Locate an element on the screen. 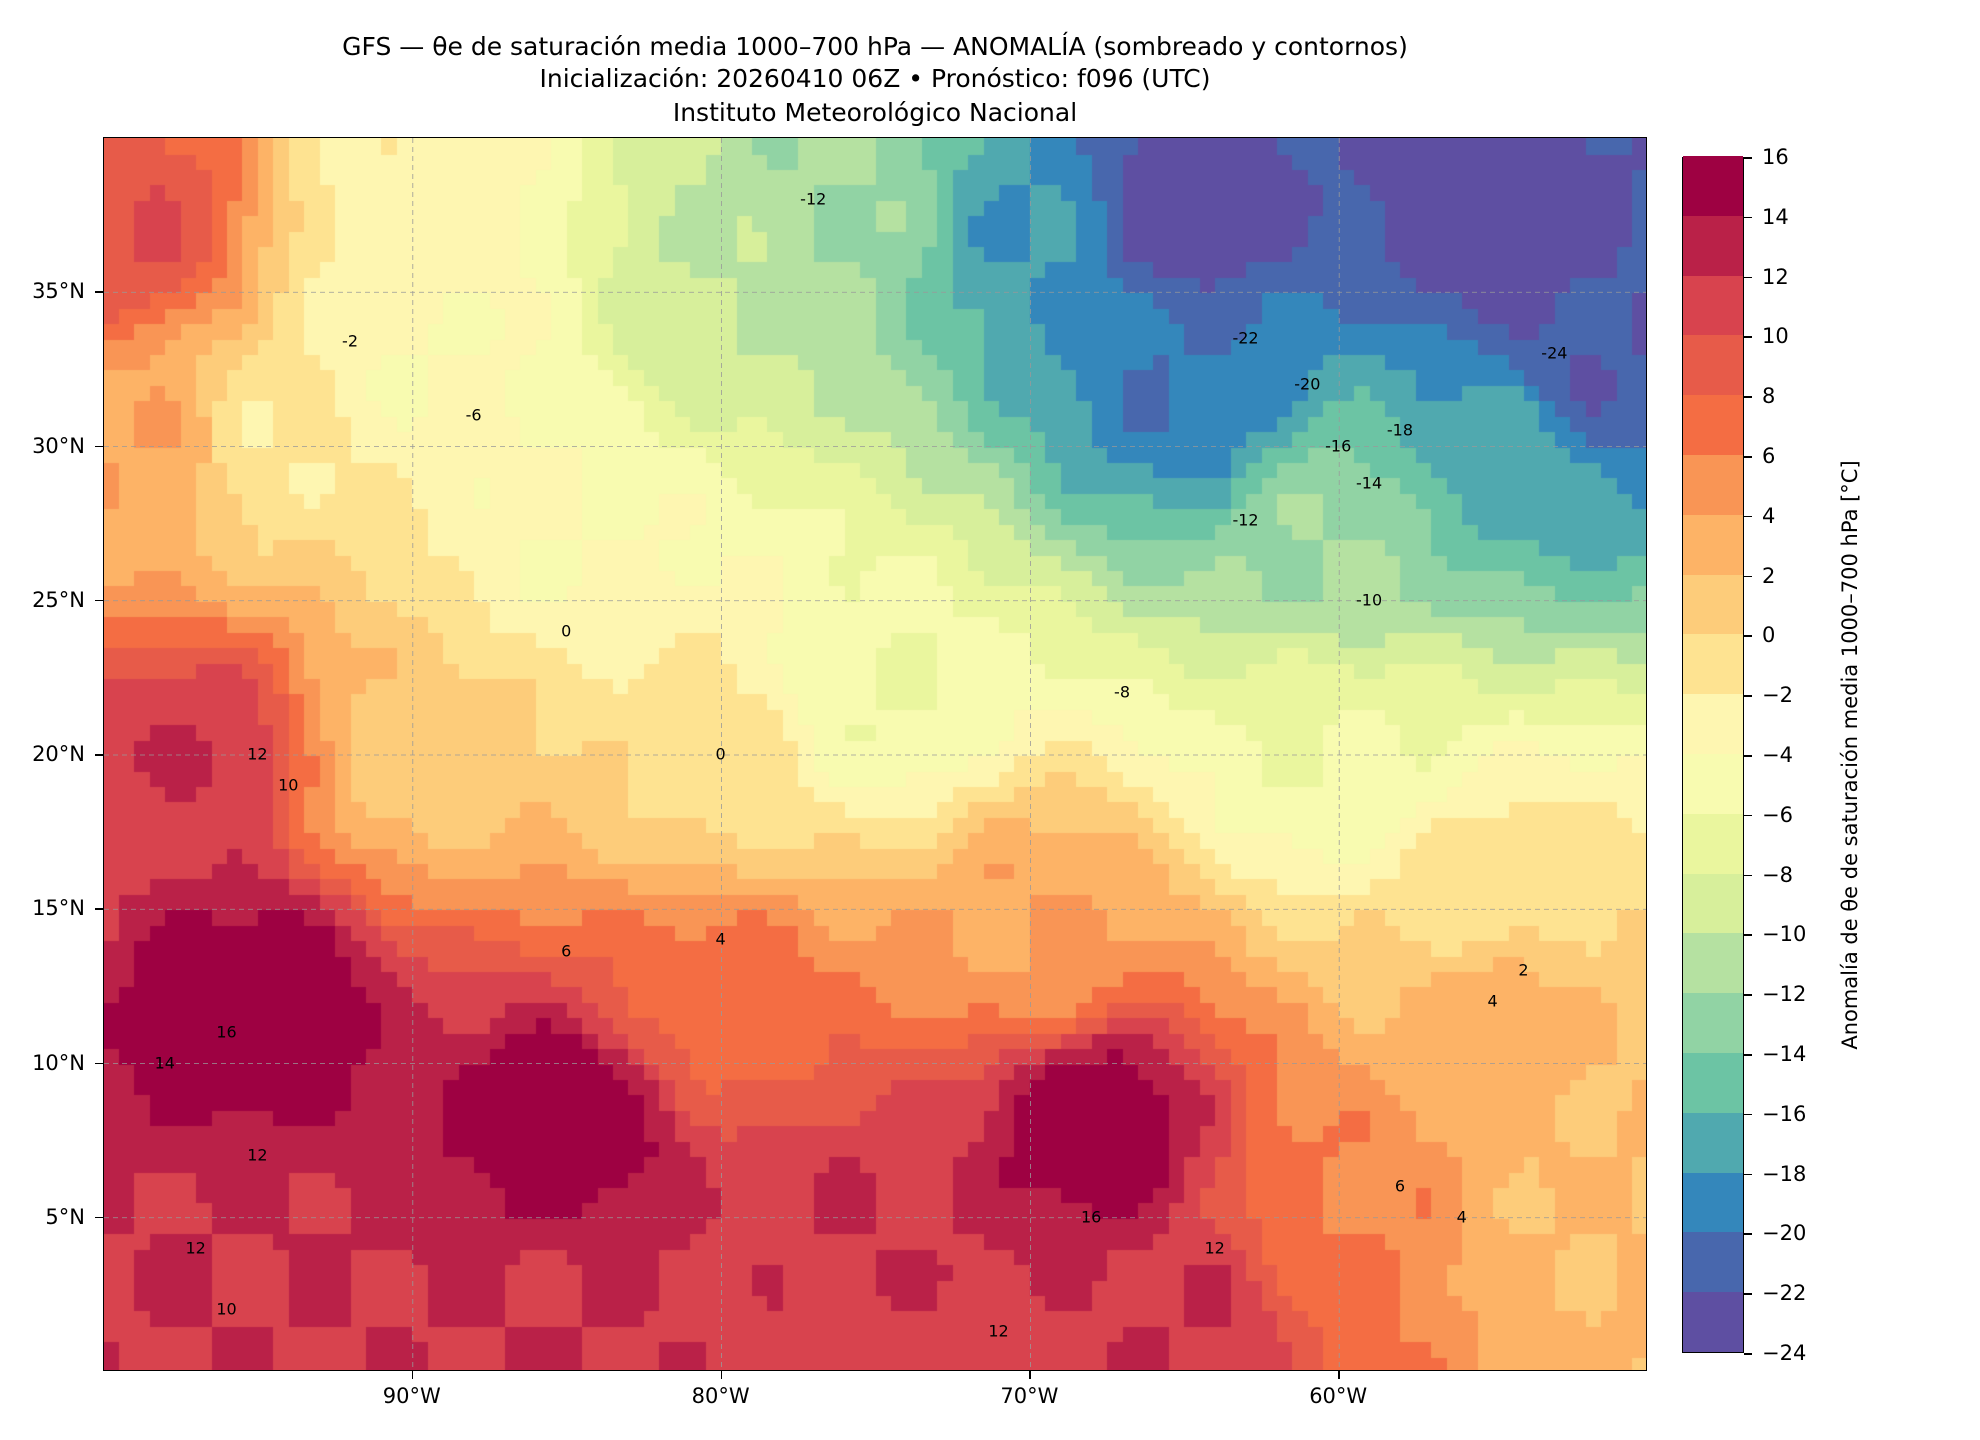 The width and height of the screenshot is (1980, 1440). colorbar-tick-label: 0 is located at coordinates (1769, 635).